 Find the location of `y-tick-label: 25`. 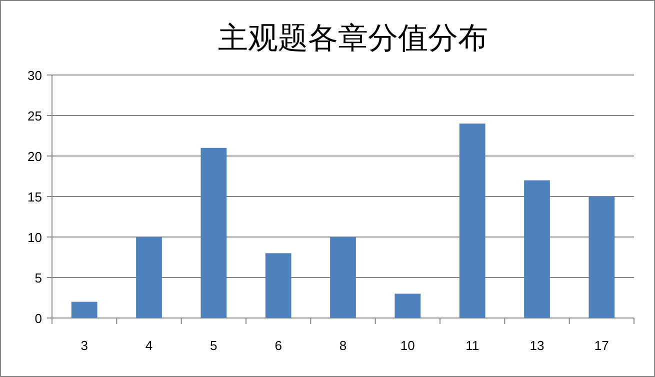

y-tick-label: 25 is located at coordinates (35, 116).